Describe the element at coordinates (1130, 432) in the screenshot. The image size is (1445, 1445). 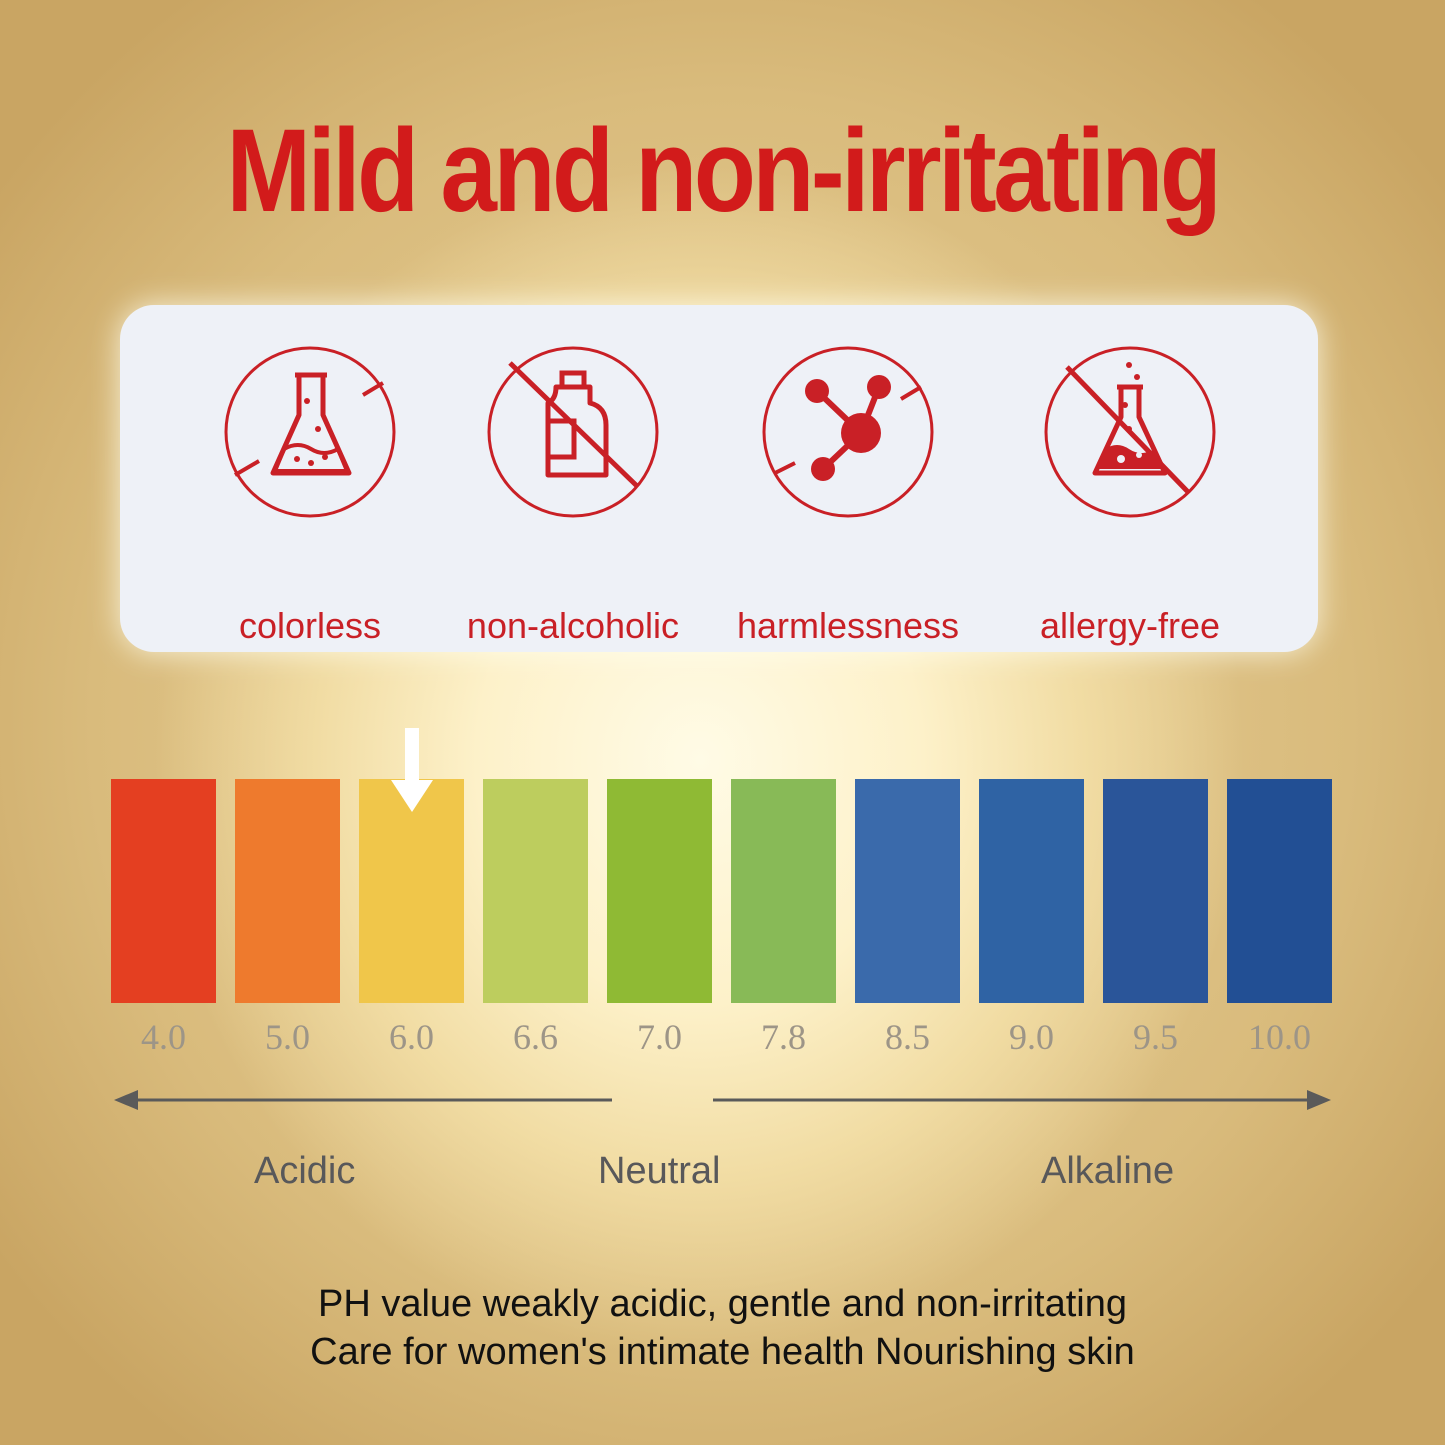
I see `no-chemical-flask-icon` at that location.